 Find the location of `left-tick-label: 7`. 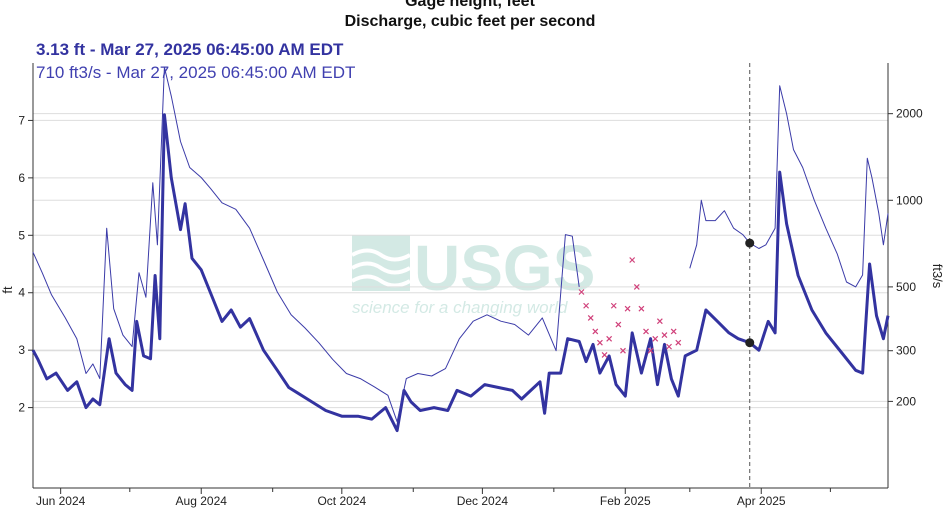

left-tick-label: 7 is located at coordinates (21, 120).